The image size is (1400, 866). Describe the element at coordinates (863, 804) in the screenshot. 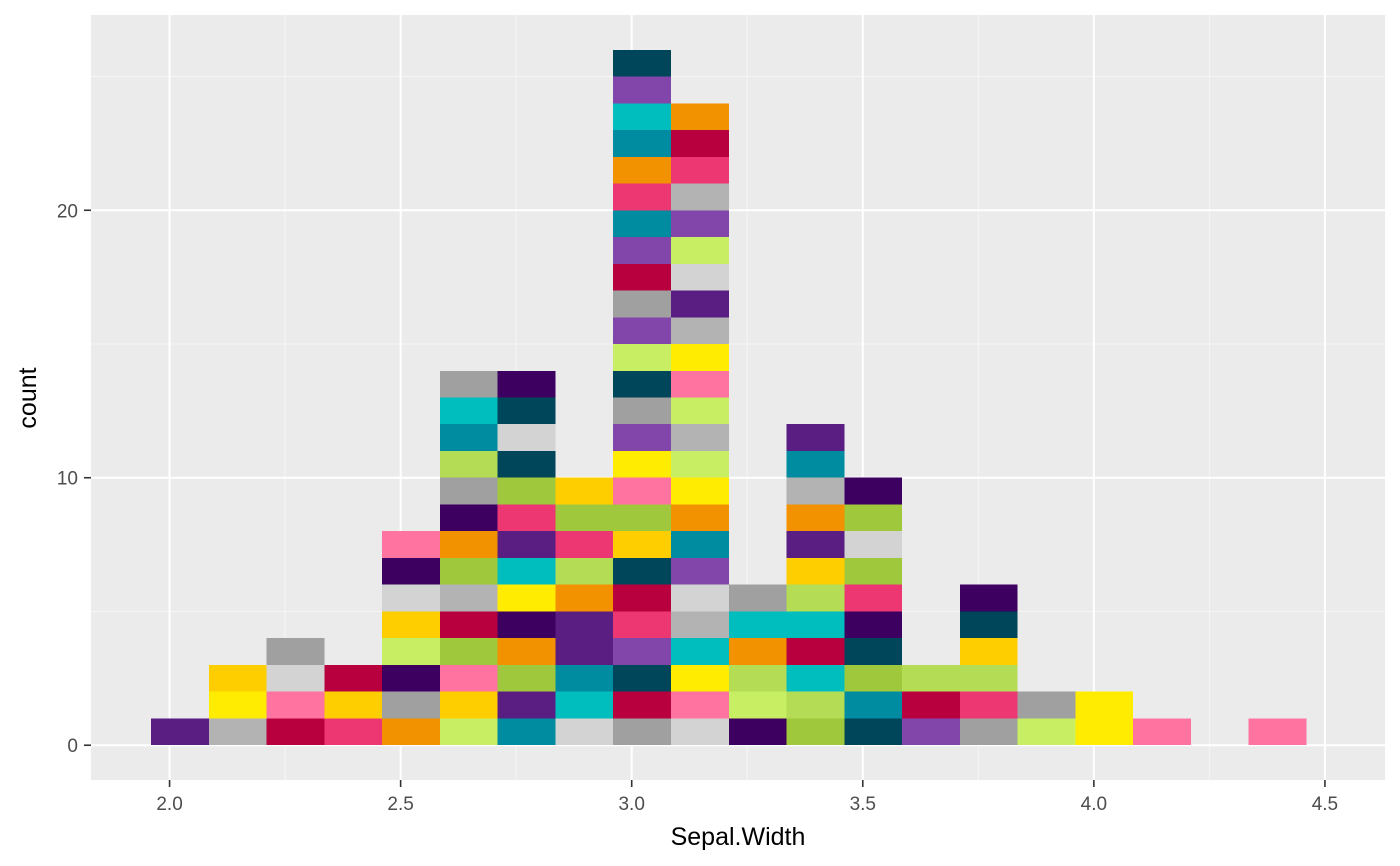

I see `x-tick-label: 3.5` at that location.